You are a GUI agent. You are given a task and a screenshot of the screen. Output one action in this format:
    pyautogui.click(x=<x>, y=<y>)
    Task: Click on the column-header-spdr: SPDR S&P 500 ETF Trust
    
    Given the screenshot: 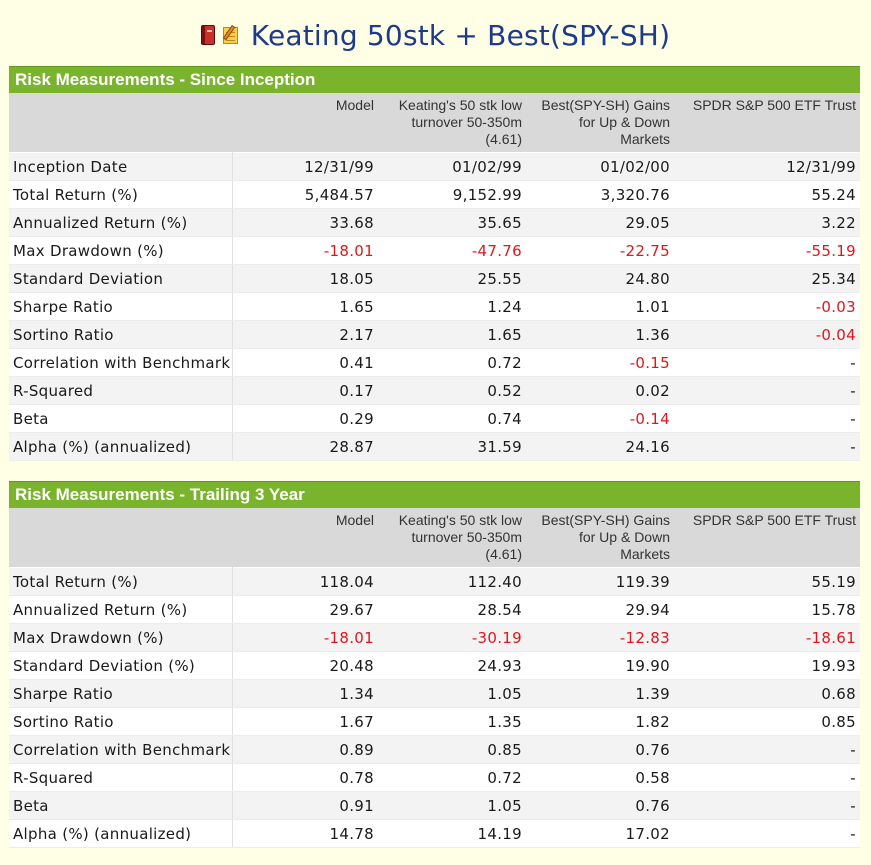 What is the action you would take?
    pyautogui.click(x=774, y=520)
    